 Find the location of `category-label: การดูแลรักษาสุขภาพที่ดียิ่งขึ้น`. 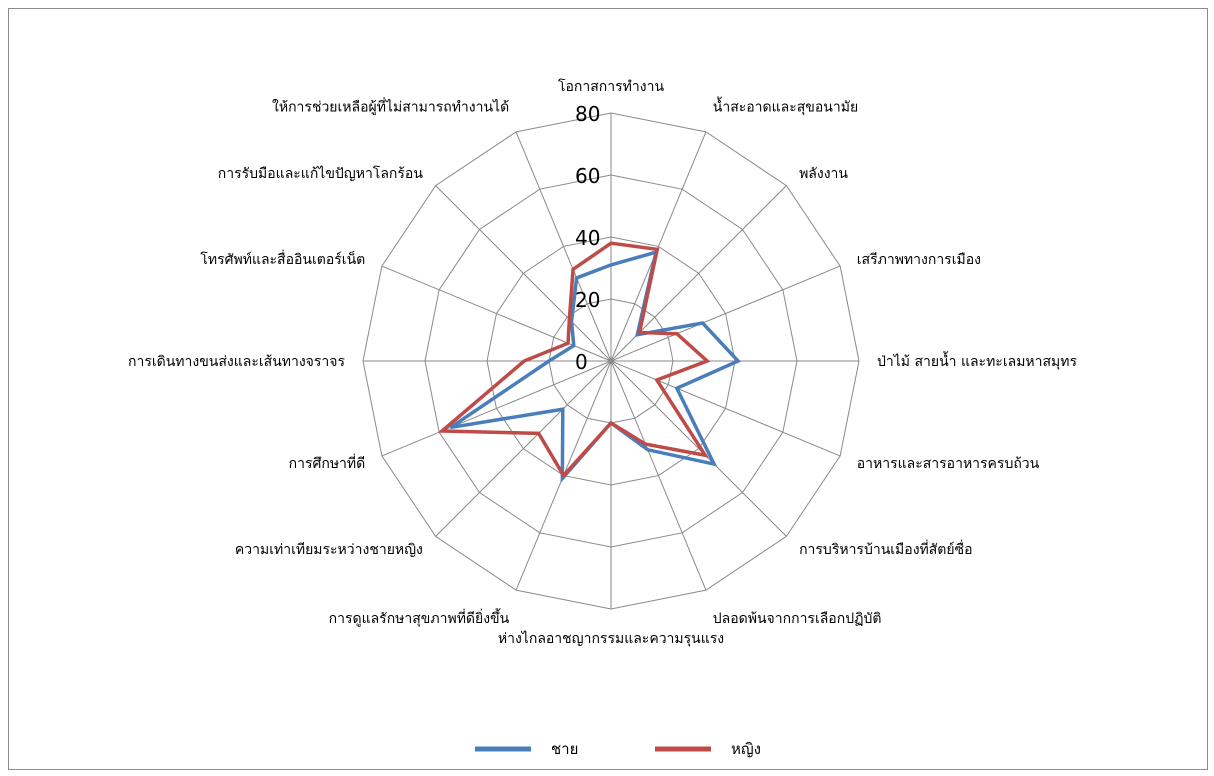

category-label: การดูแลรักษาสุขภาพที่ดียิ่งขึ้น is located at coordinates (419, 617).